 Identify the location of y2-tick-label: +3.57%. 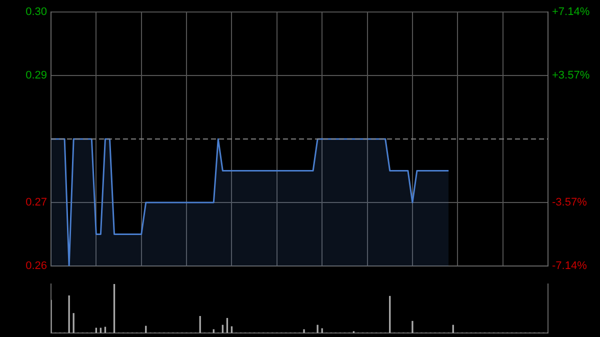
(571, 76).